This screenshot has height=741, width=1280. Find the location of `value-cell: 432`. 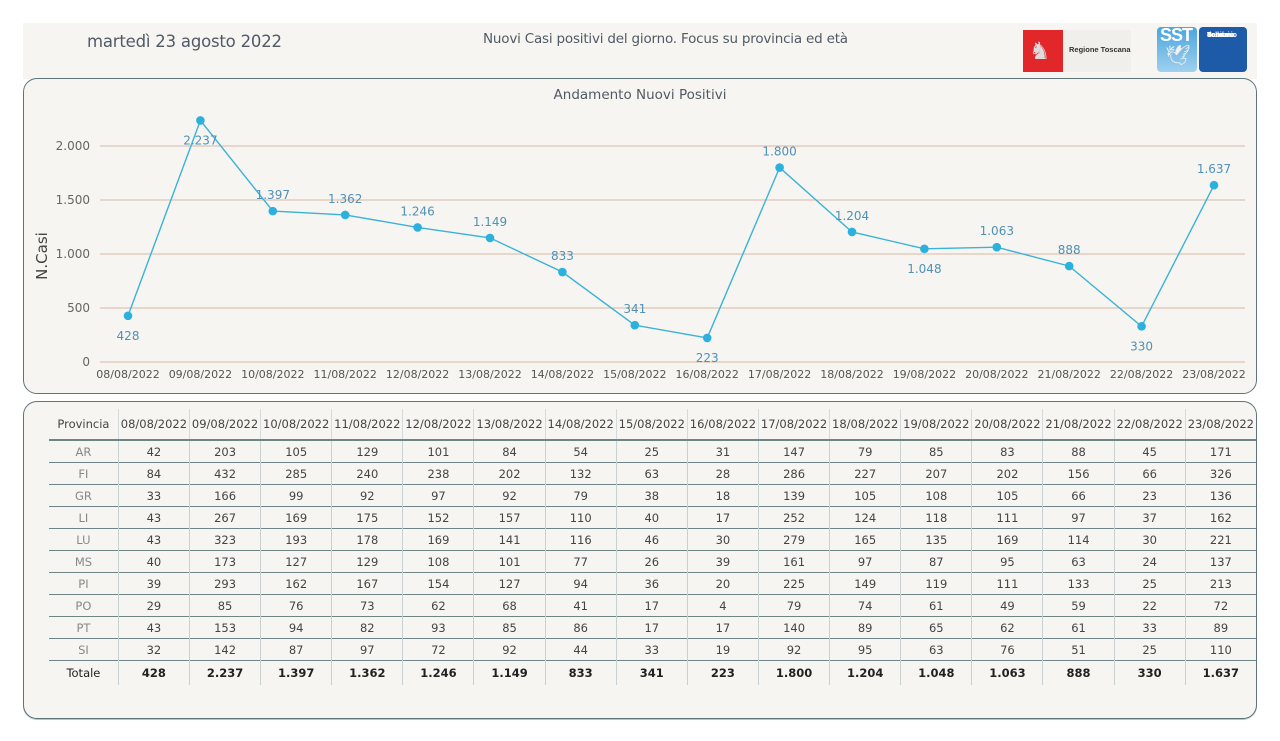

value-cell: 432 is located at coordinates (224, 473).